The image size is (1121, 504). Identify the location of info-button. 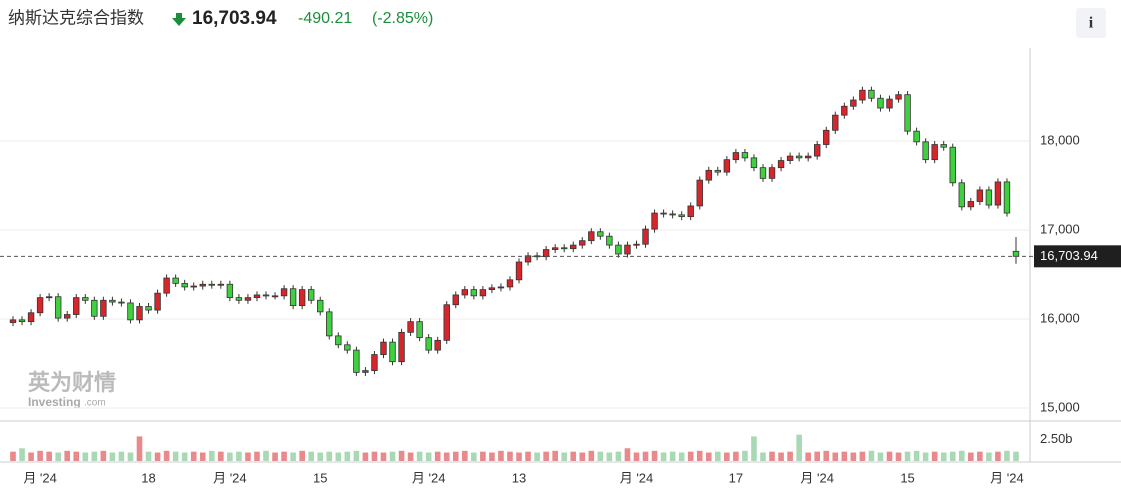
(1091, 23).